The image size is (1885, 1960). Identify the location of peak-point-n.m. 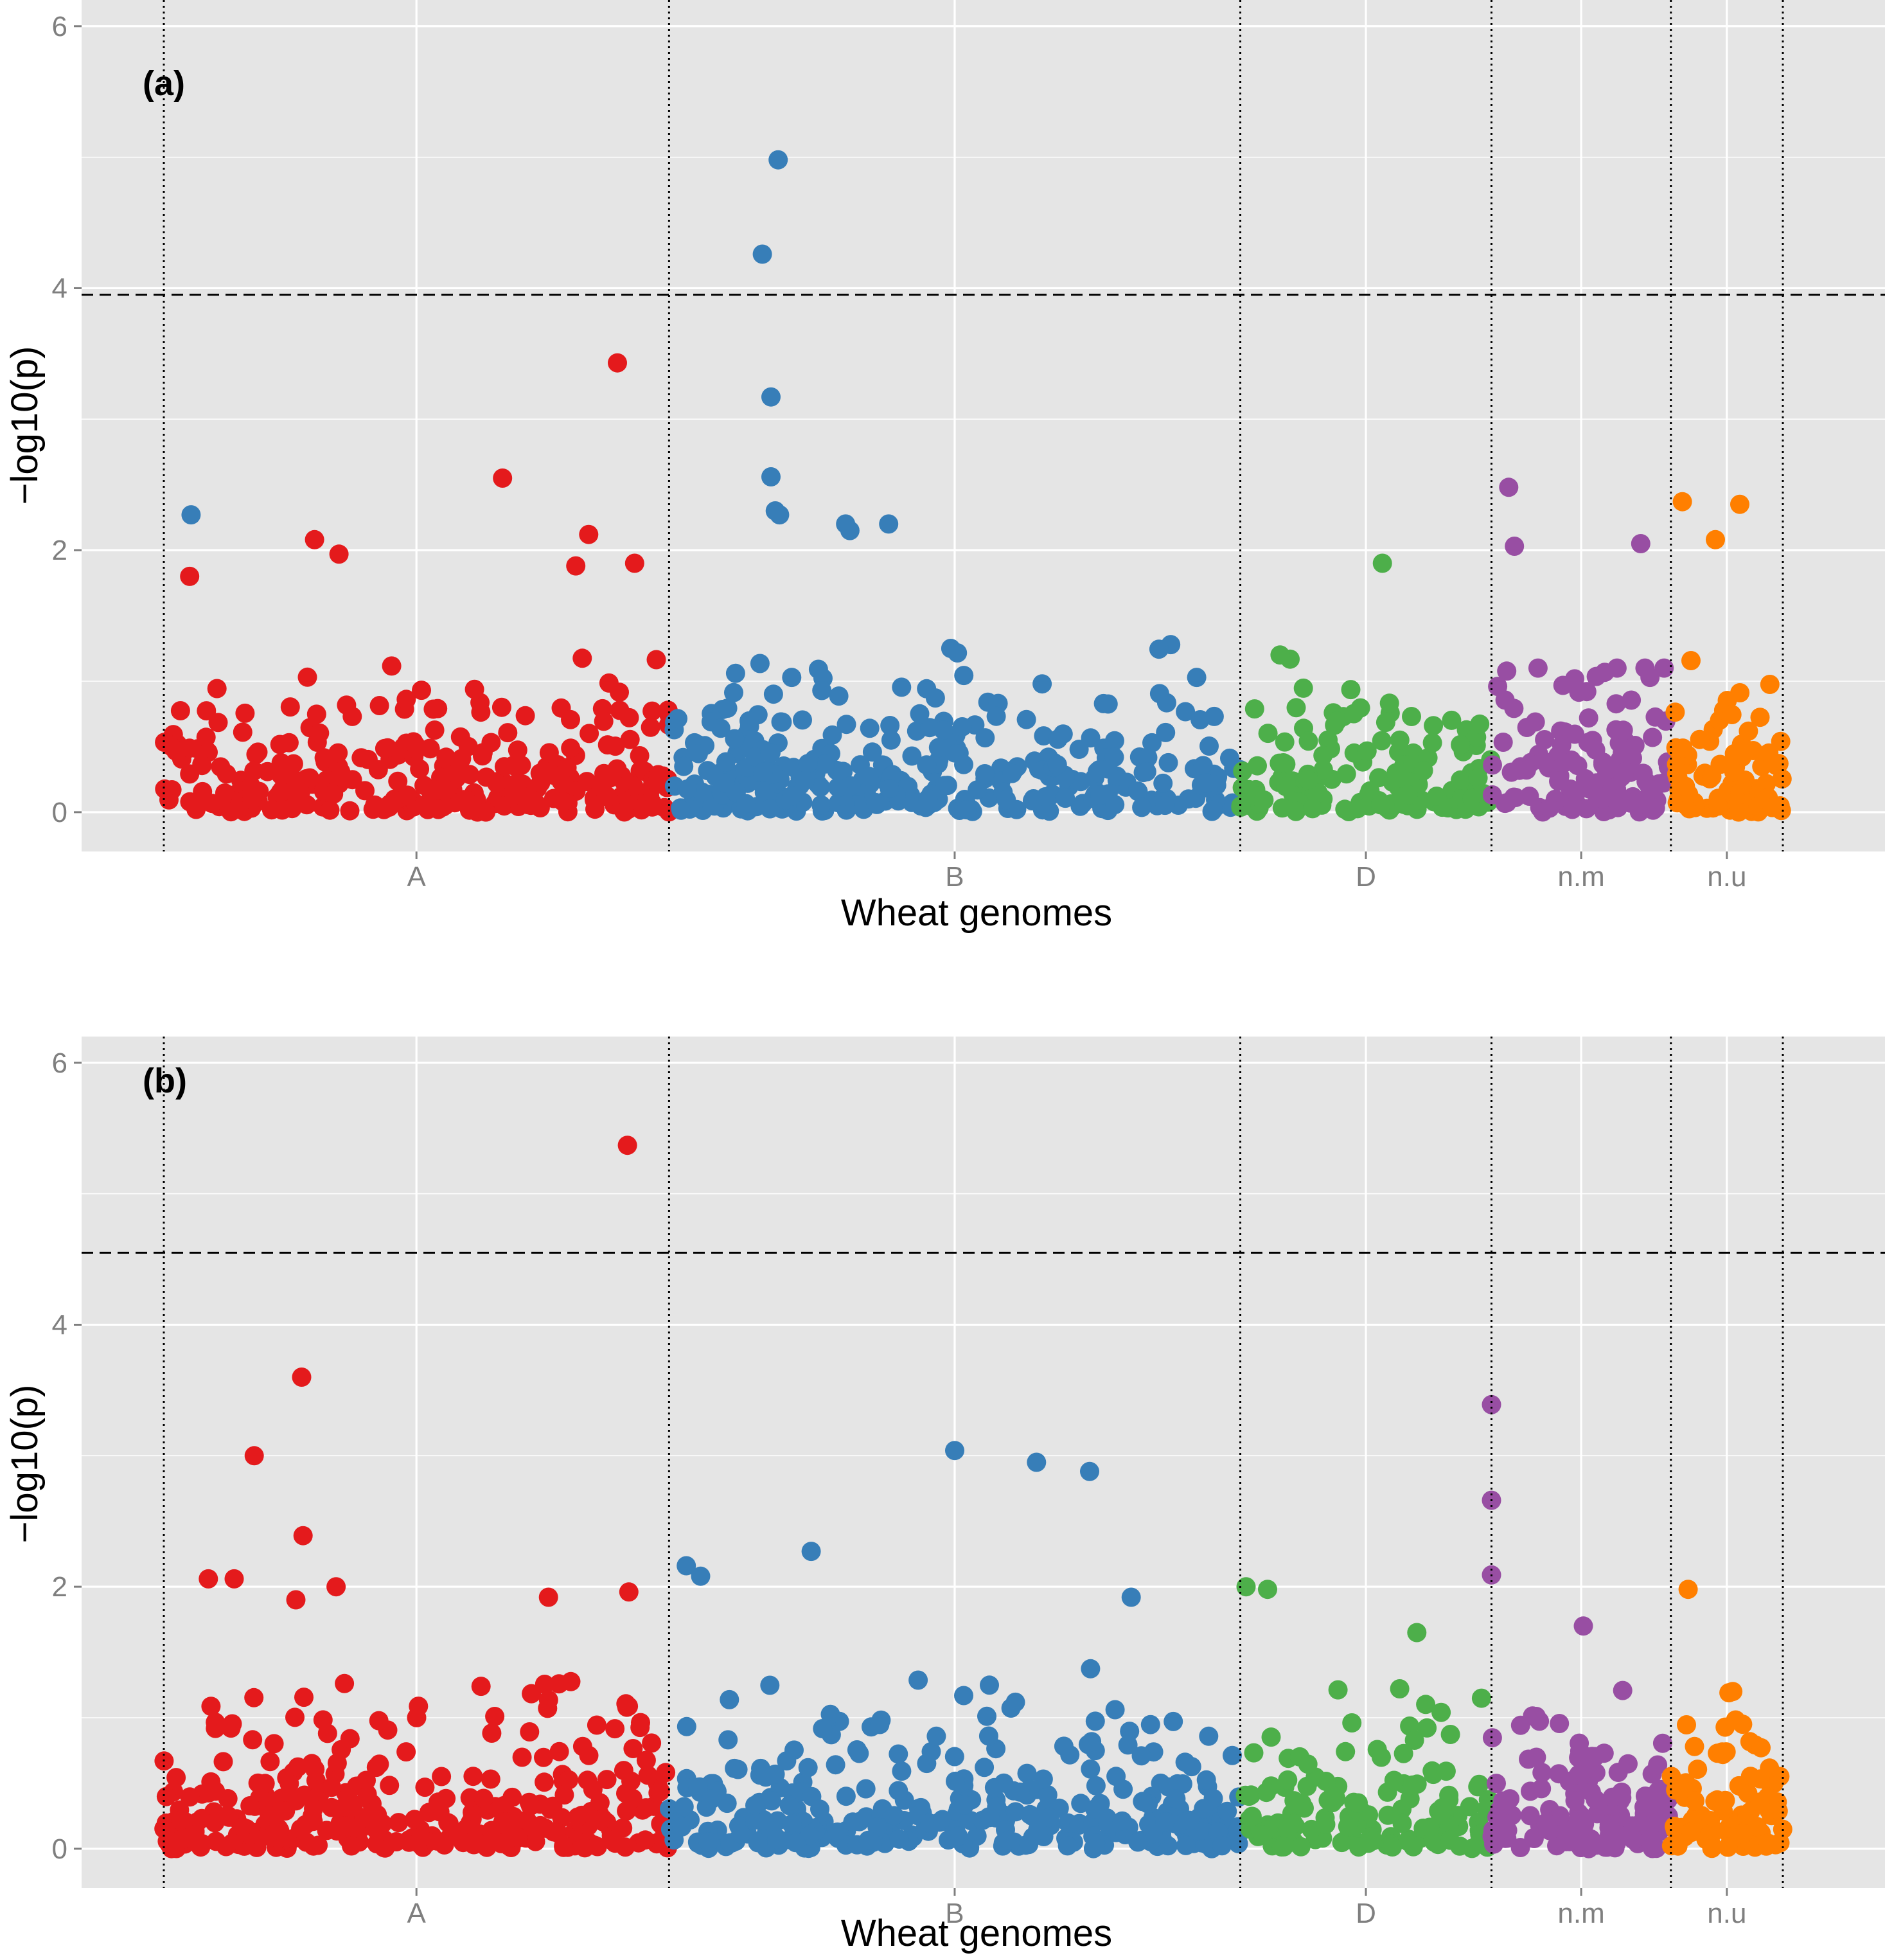
(1491, 1404).